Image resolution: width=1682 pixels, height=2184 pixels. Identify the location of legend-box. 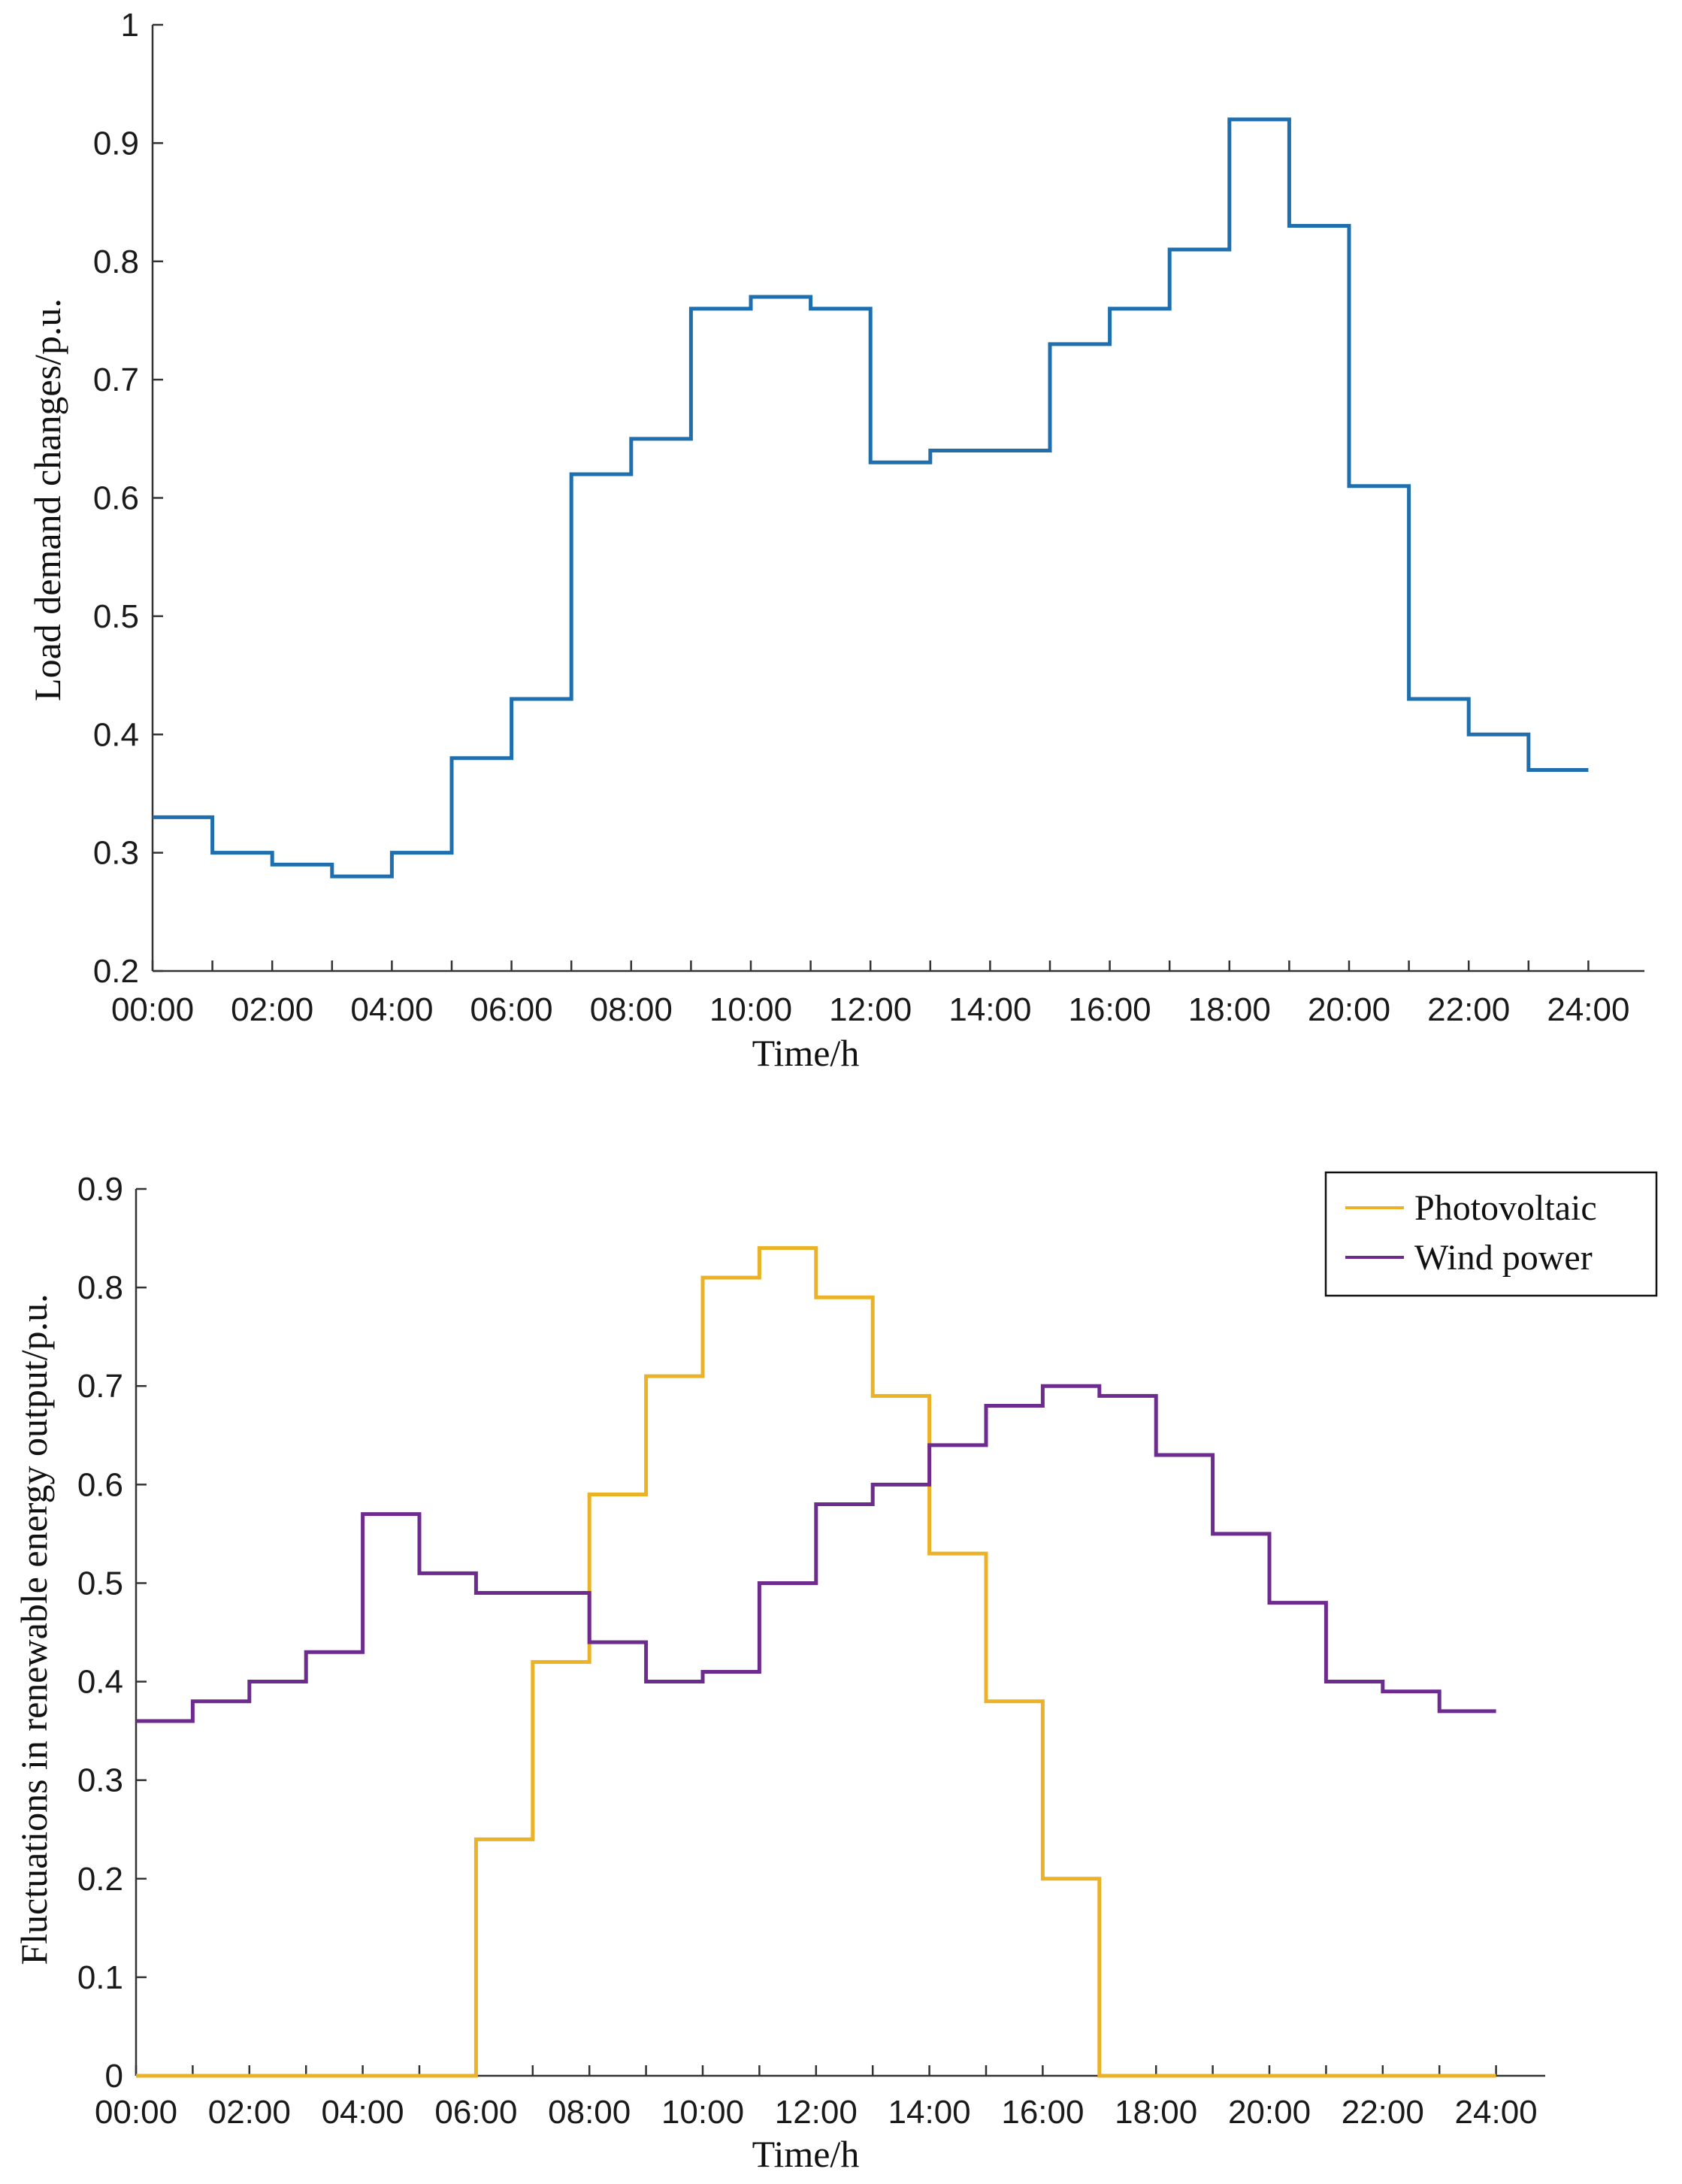
(1491, 1234).